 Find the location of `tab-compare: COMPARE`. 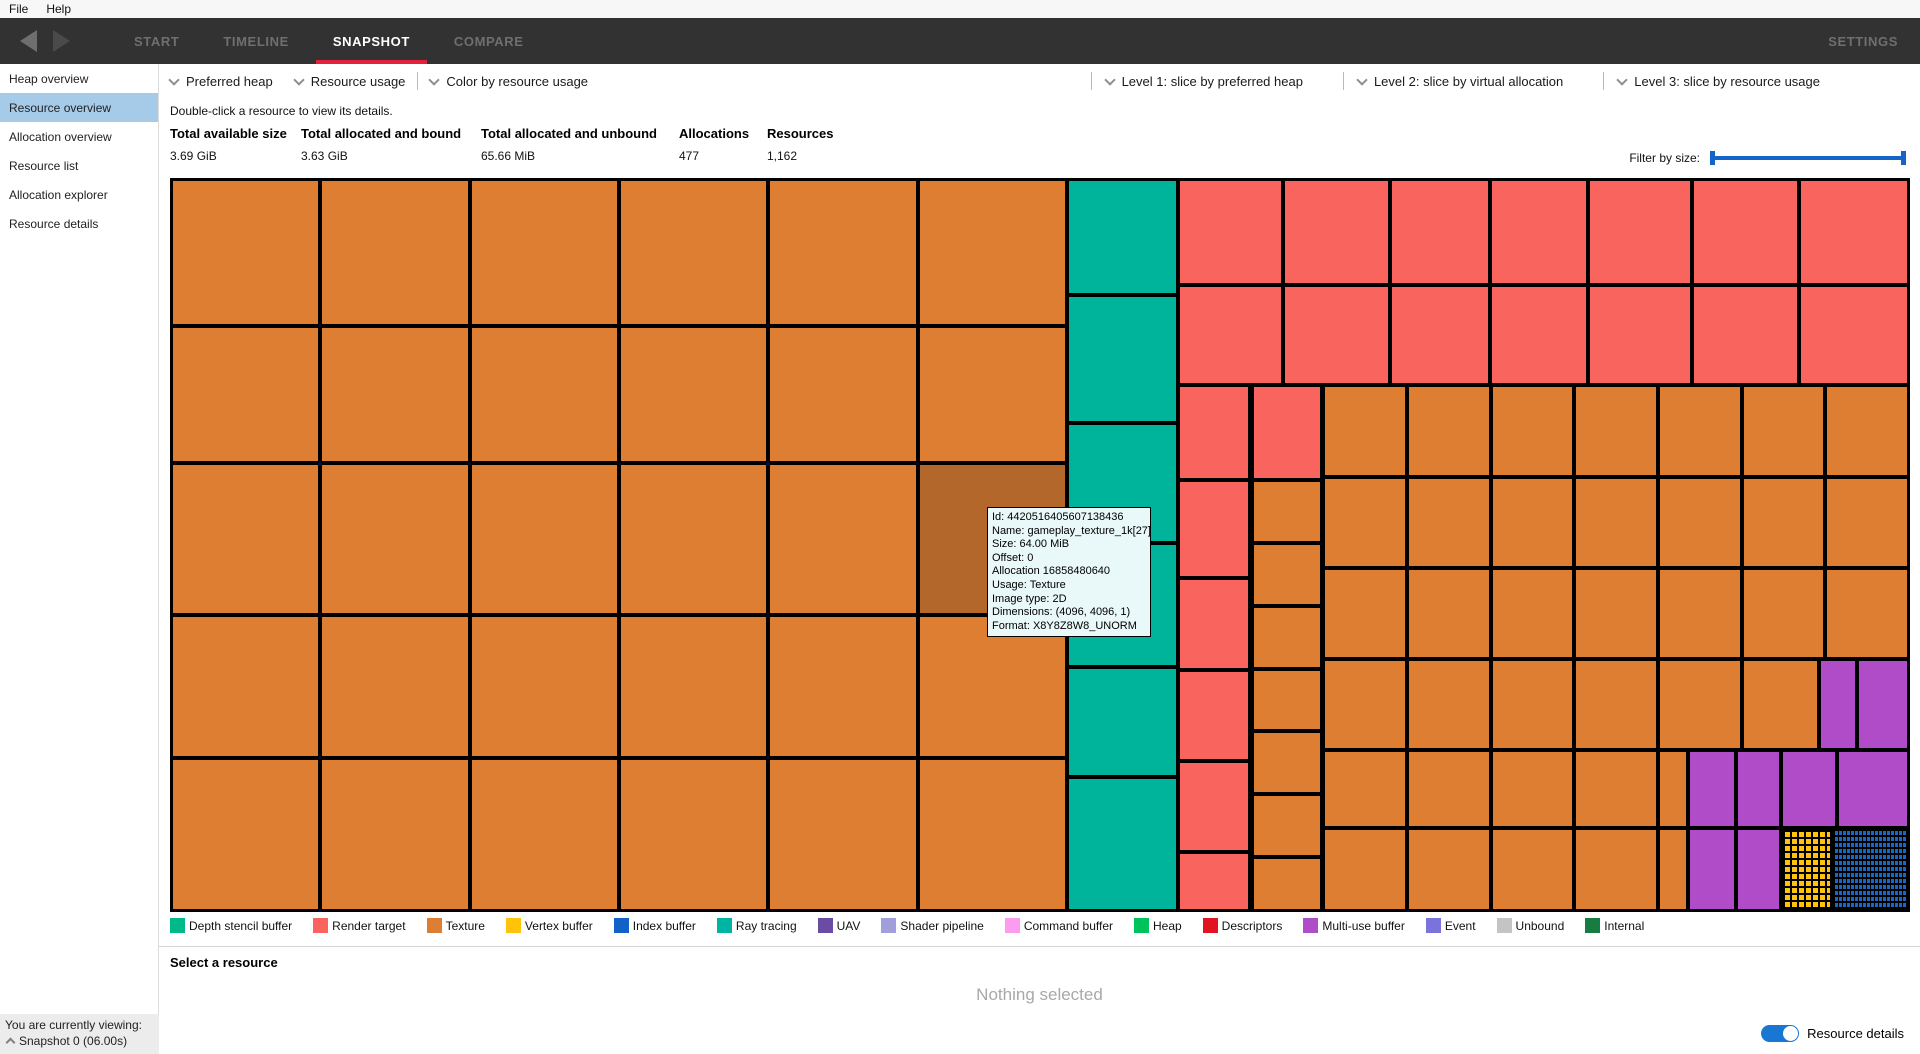

tab-compare: COMPARE is located at coordinates (488, 41).